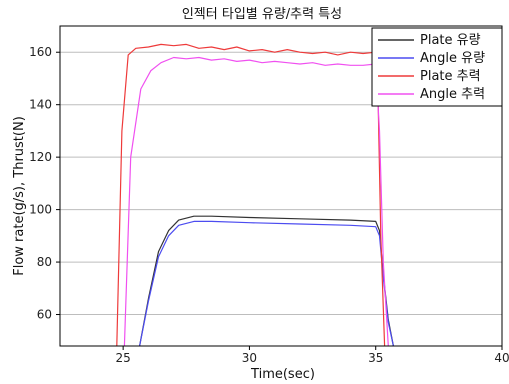 This screenshot has width=509, height=384. I want to click on y-tick-label: 60, so click(44, 315).